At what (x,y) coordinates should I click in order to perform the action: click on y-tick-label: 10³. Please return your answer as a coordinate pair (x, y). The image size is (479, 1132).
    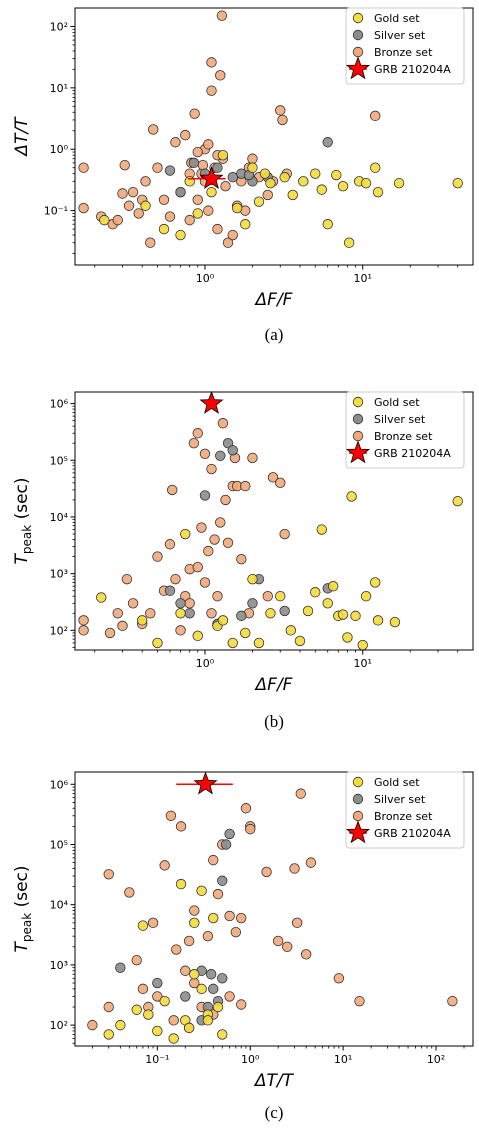
    Looking at the image, I should click on (59, 965).